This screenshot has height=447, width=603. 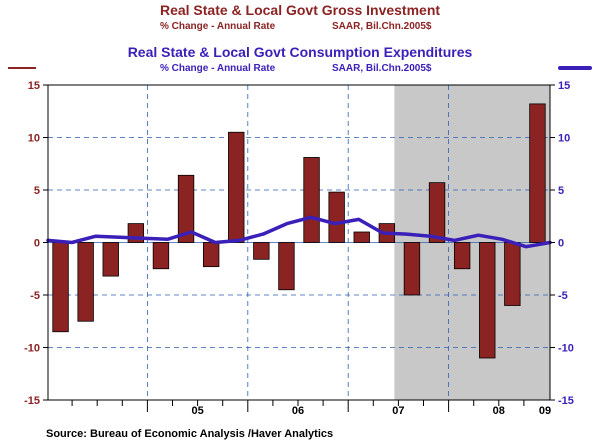 What do you see at coordinates (218, 68) in the screenshot?
I see `series2-rate: % Change - Annual Rate` at bounding box center [218, 68].